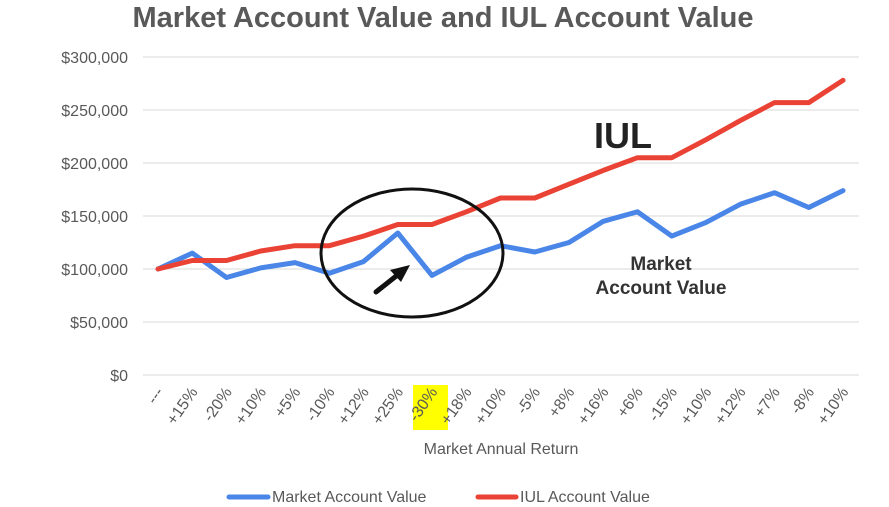 Image resolution: width=889 pixels, height=507 pixels. I want to click on x-tick-label: ---, so click(155, 396).